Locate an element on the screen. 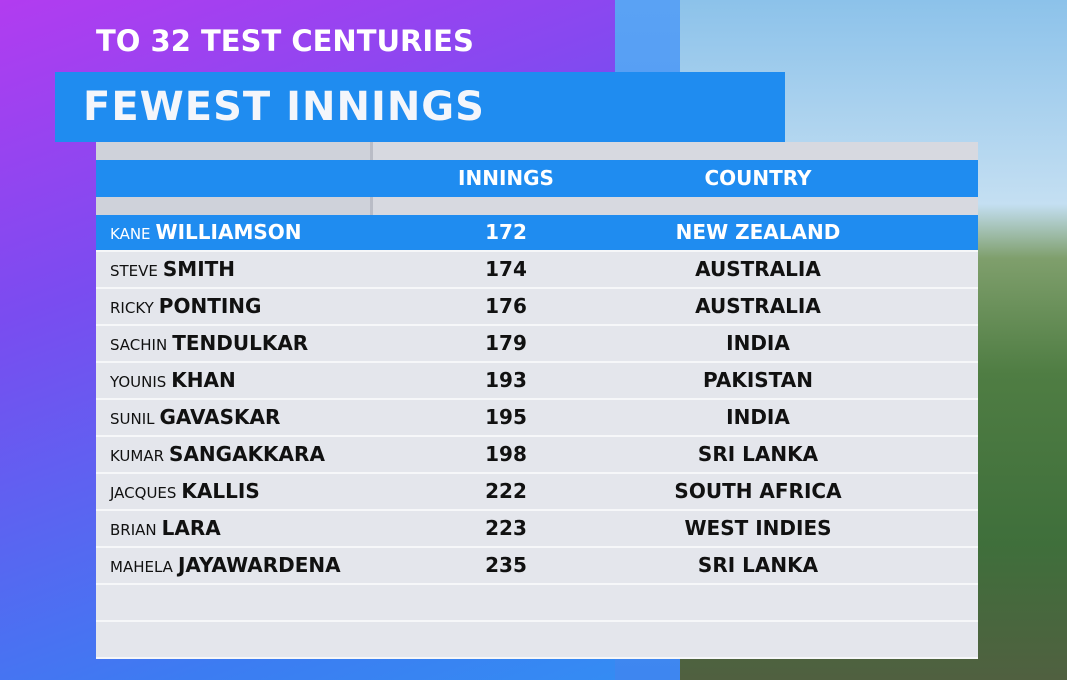  first-name: KANE is located at coordinates (130, 234).